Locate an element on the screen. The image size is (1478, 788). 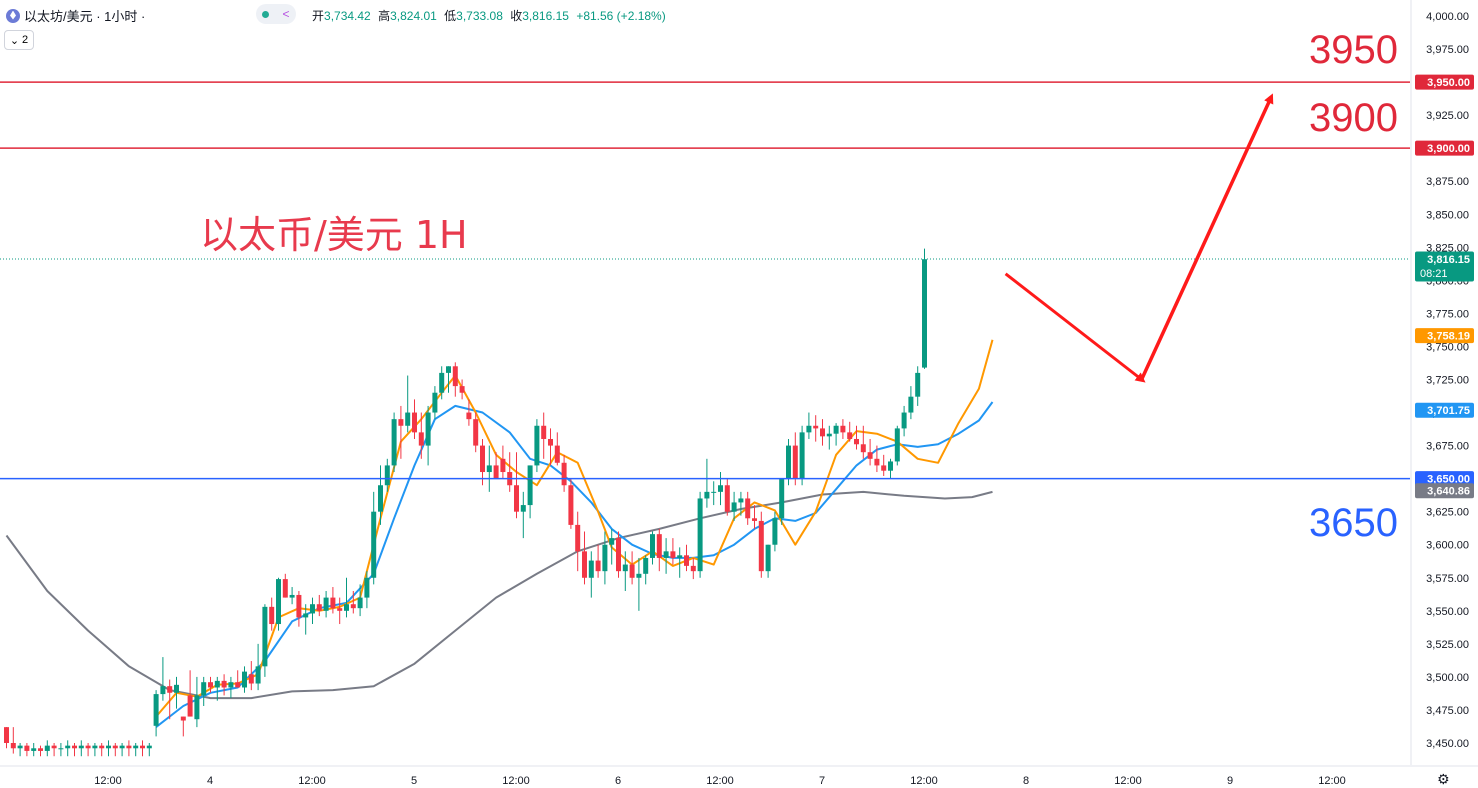
status-pill: < is located at coordinates (276, 14).